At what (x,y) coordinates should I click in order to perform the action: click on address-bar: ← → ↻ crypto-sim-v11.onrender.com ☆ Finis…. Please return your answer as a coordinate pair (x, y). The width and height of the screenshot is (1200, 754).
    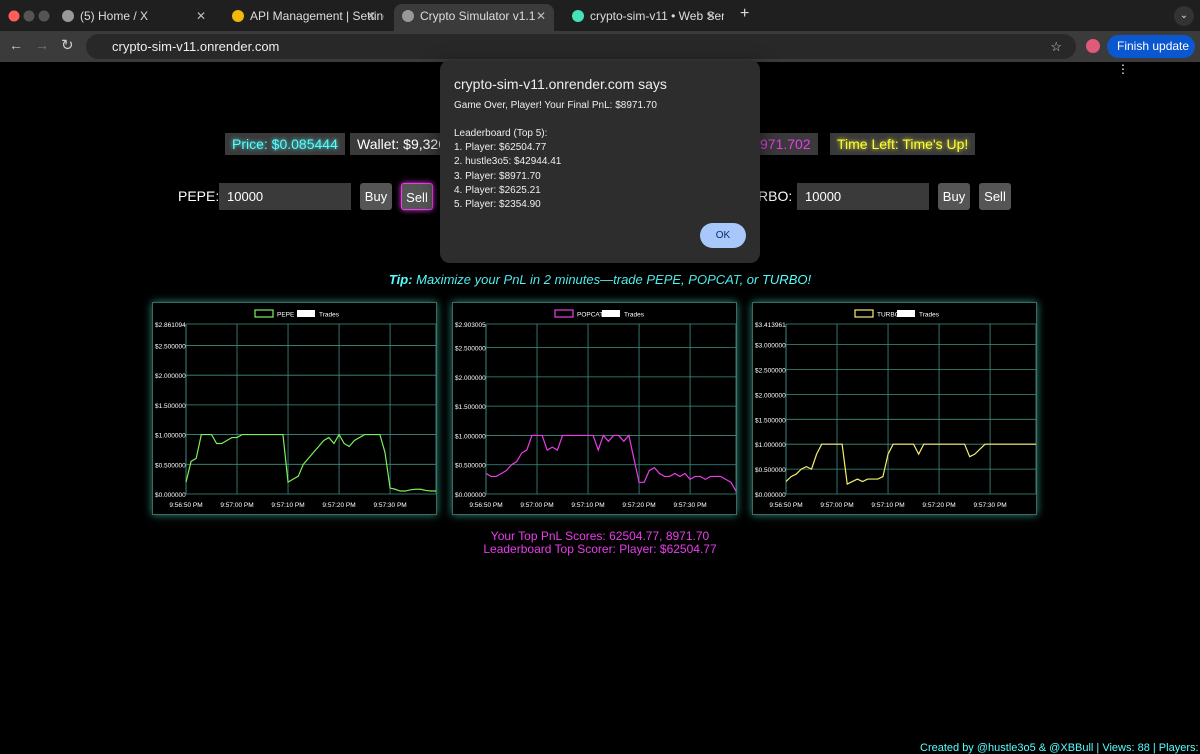
    Looking at the image, I should click on (600, 53).